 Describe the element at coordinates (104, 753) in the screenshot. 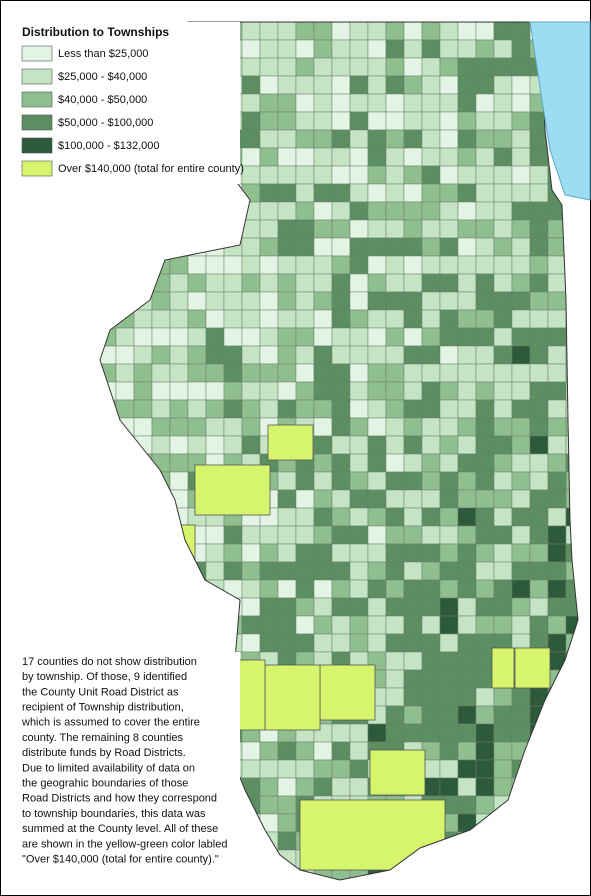

I see `note-line: distribute funds by Road Districts.` at that location.